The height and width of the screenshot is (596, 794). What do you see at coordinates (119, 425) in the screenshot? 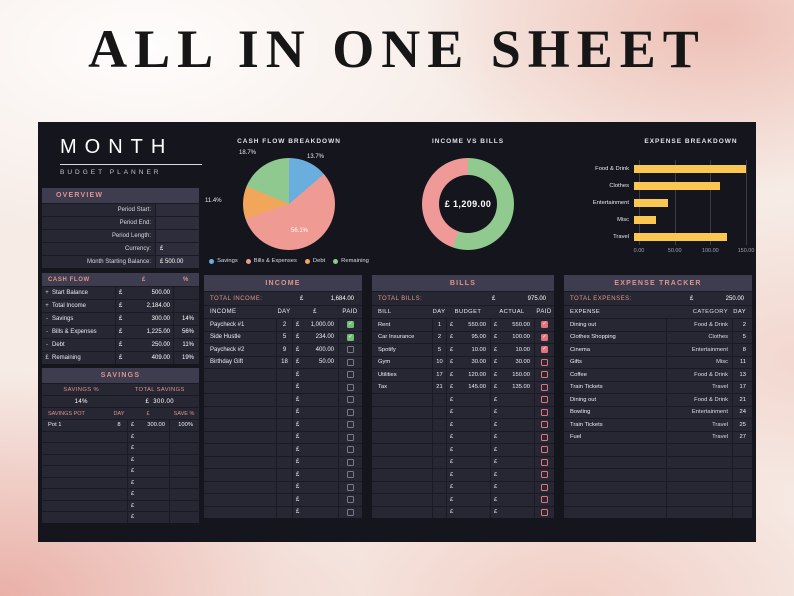
I see `savings-day-cell: 8` at bounding box center [119, 425].